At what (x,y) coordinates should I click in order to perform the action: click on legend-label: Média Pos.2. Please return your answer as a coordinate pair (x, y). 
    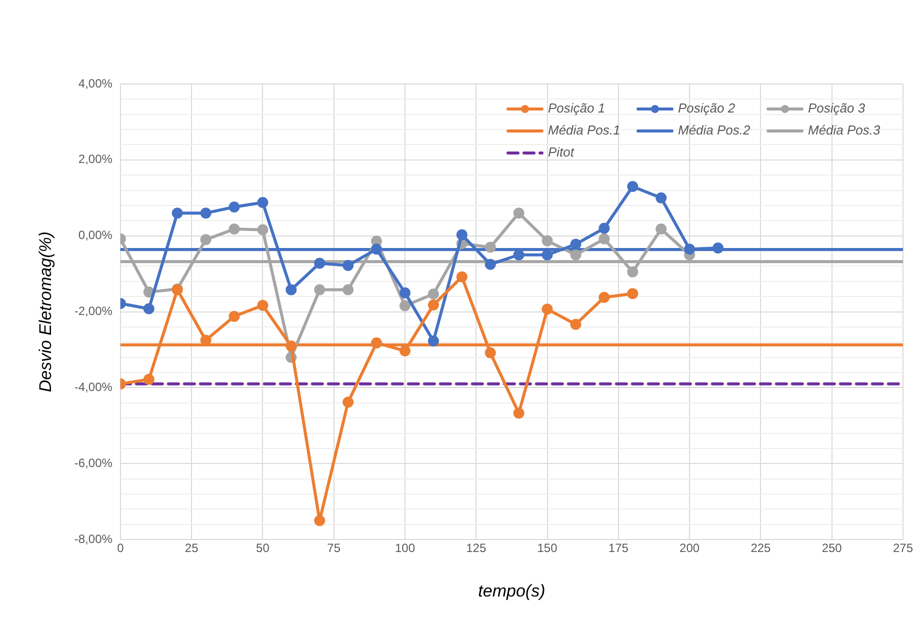
    Looking at the image, I should click on (715, 130).